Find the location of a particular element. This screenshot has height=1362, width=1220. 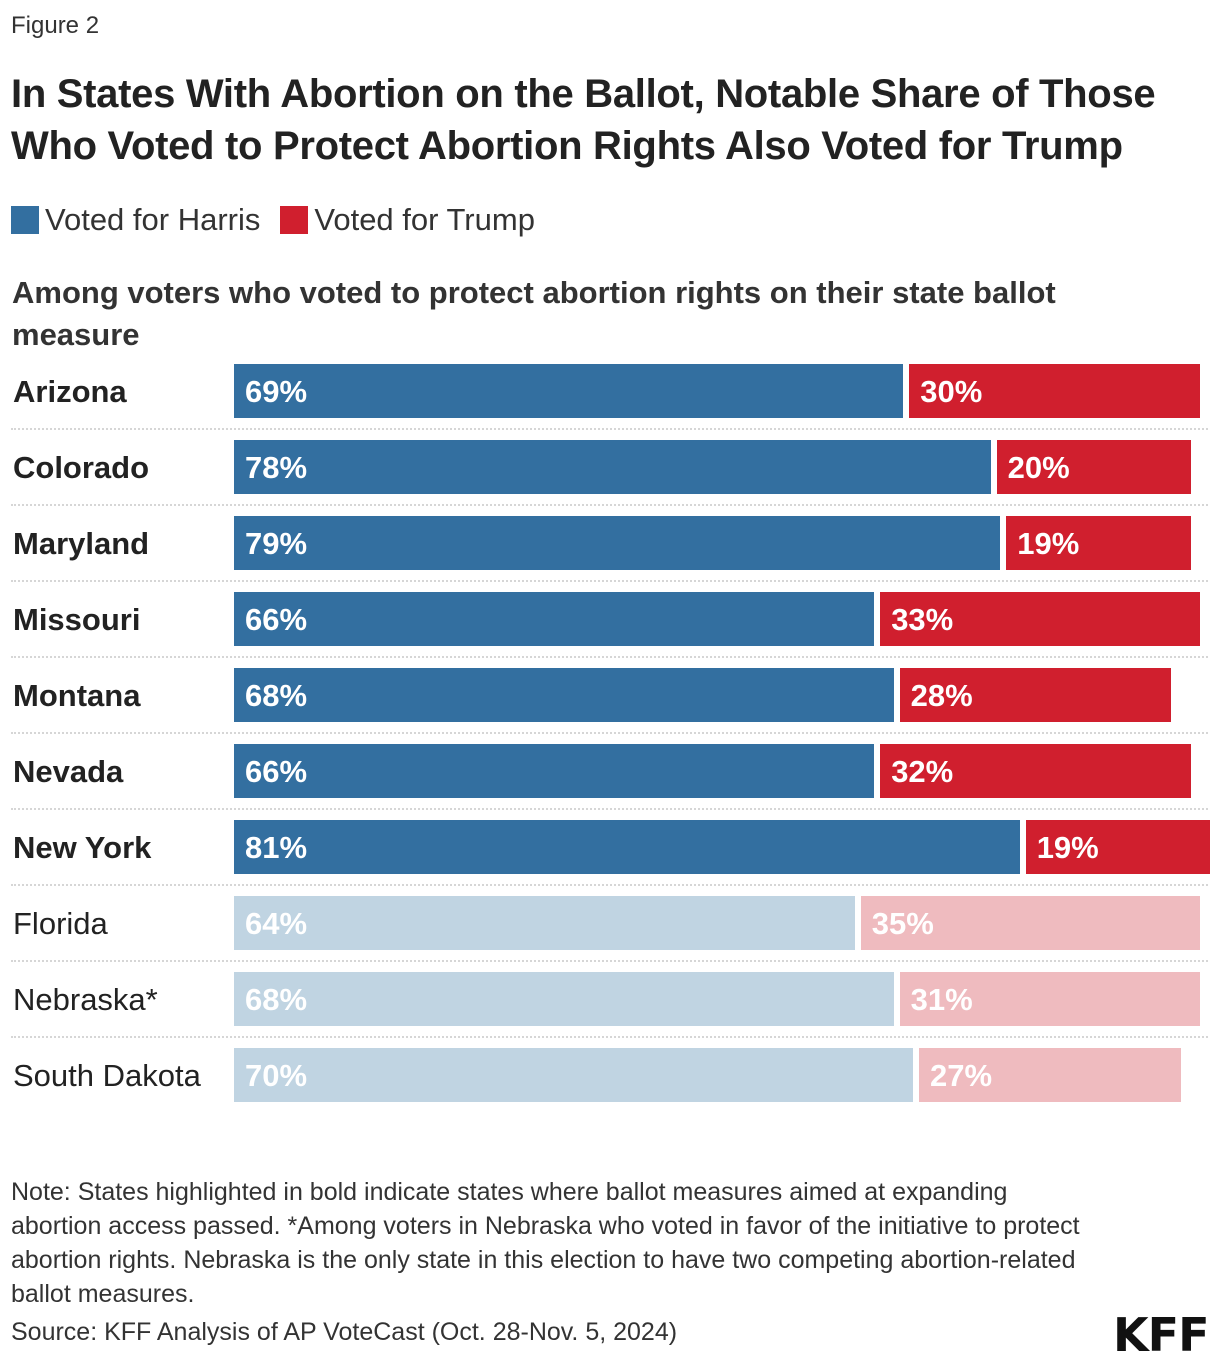

bar-trump: 30% is located at coordinates (1055, 391).